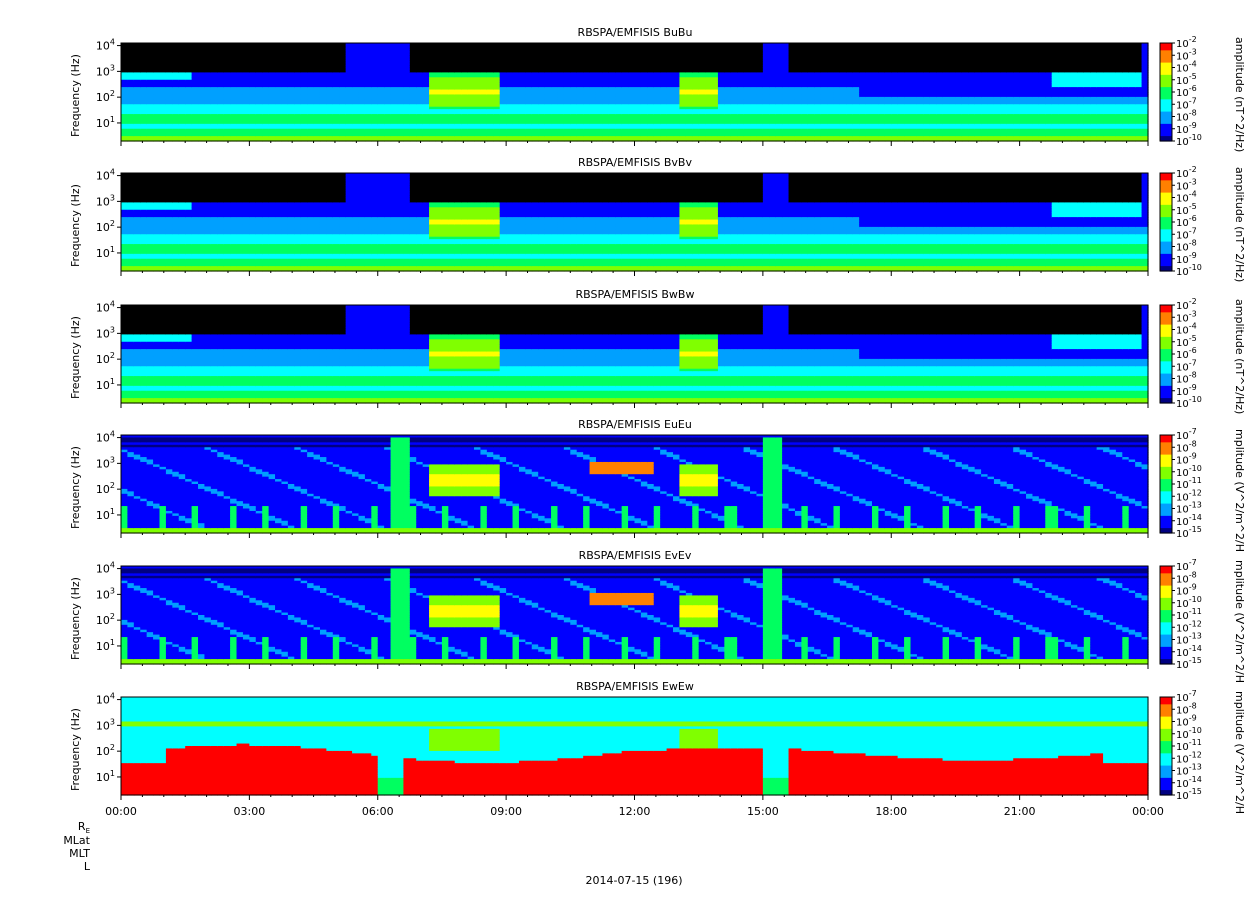 The image size is (1248, 903). What do you see at coordinates (635, 92) in the screenshot?
I see `heatmap-cells` at bounding box center [635, 92].